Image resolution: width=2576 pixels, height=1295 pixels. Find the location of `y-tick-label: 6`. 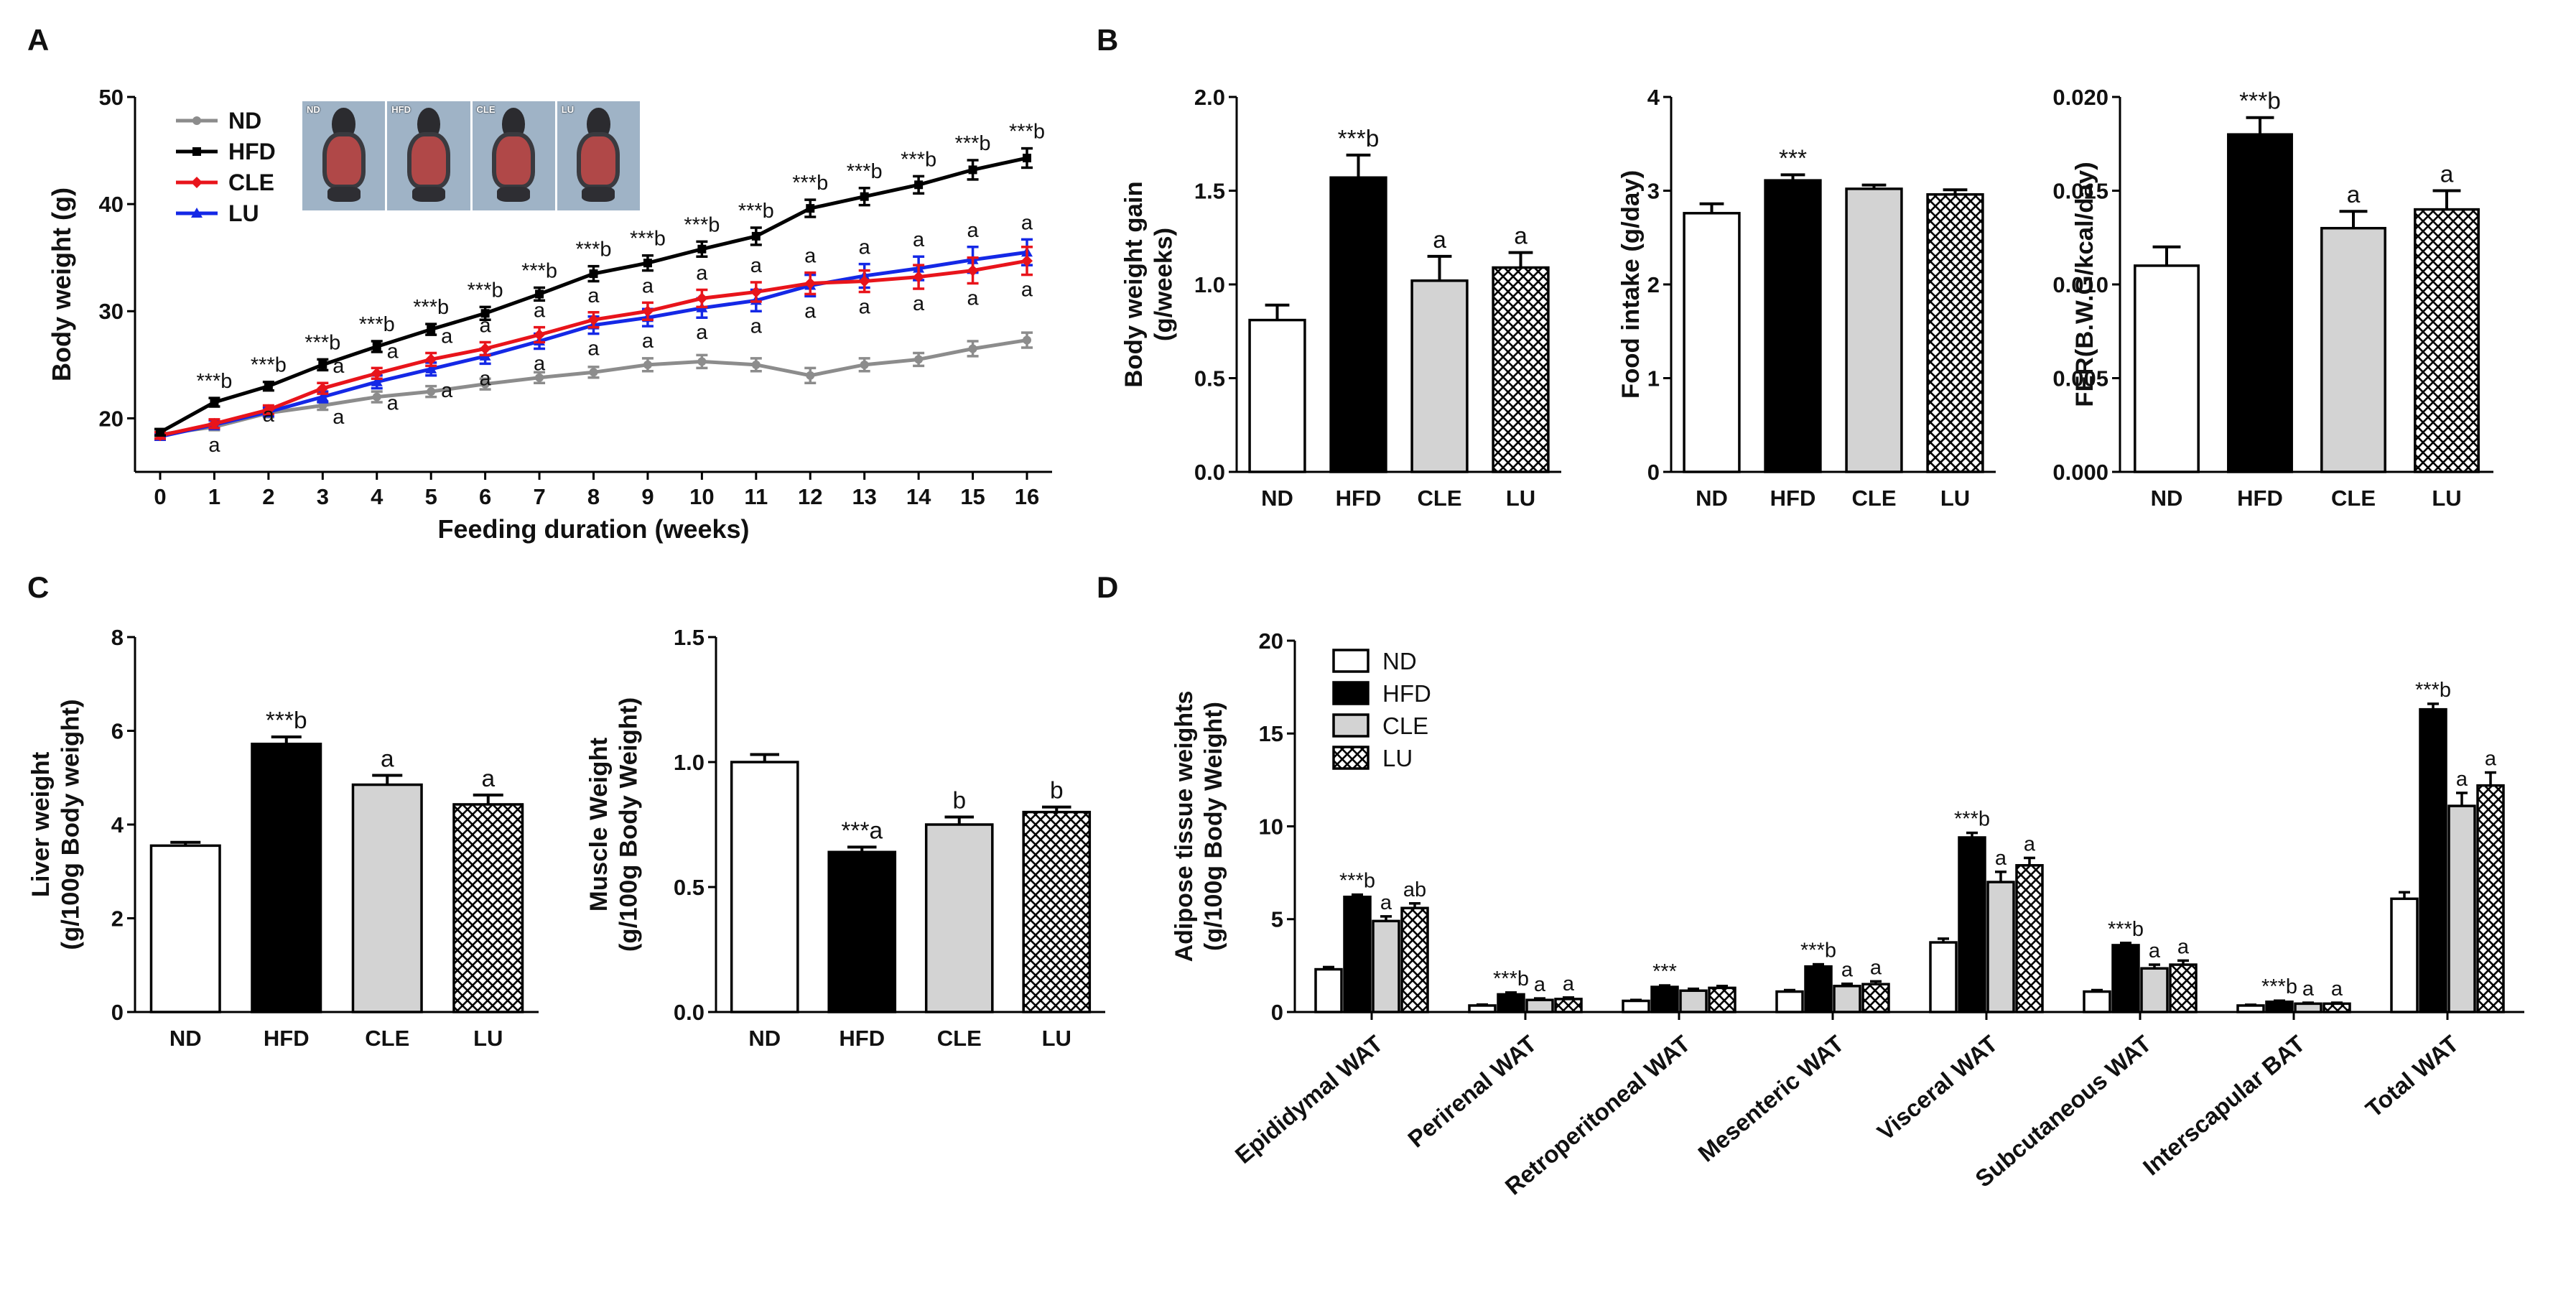

y-tick-label: 6 is located at coordinates (118, 730).